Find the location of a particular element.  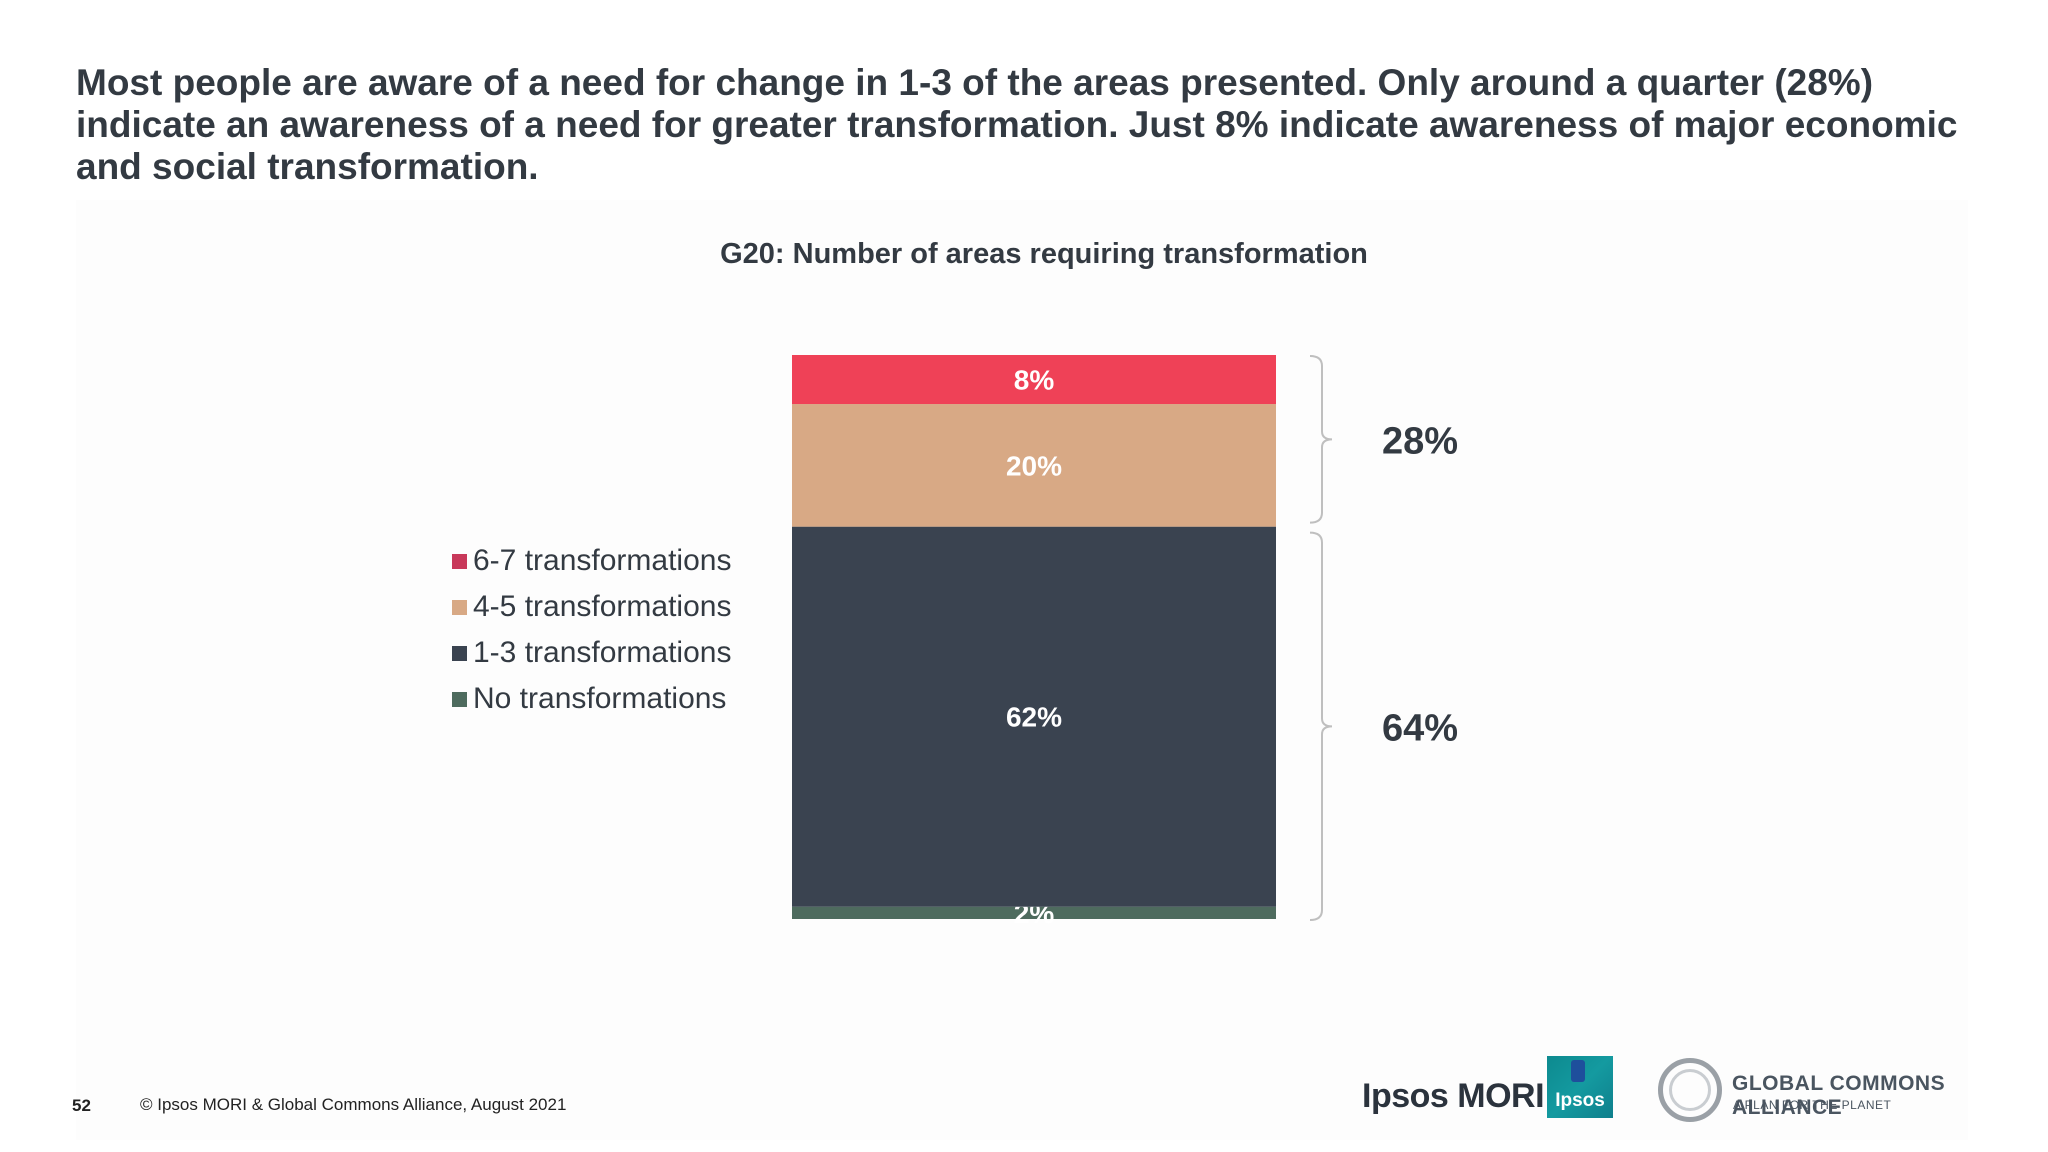

ipsos-mori-logo: Ipsos MORI is located at coordinates (1453, 1096).